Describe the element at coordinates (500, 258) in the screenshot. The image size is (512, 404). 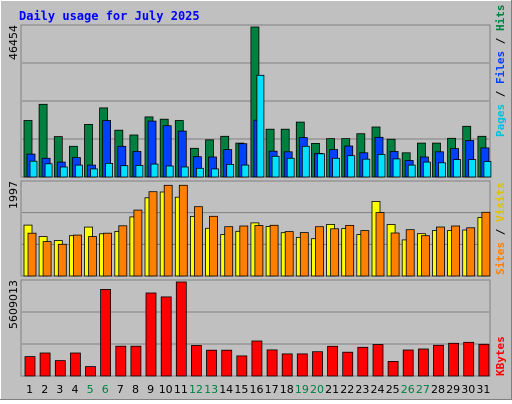
I see `legend-sites: Sites` at that location.